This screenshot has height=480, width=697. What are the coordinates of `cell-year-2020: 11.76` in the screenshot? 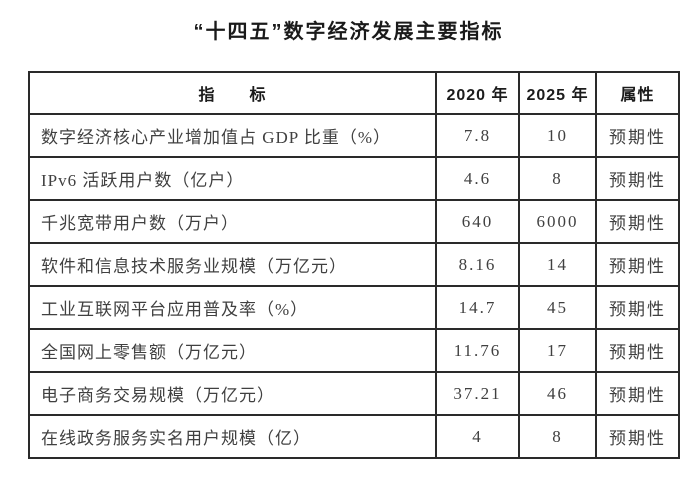 It's located at (477, 350).